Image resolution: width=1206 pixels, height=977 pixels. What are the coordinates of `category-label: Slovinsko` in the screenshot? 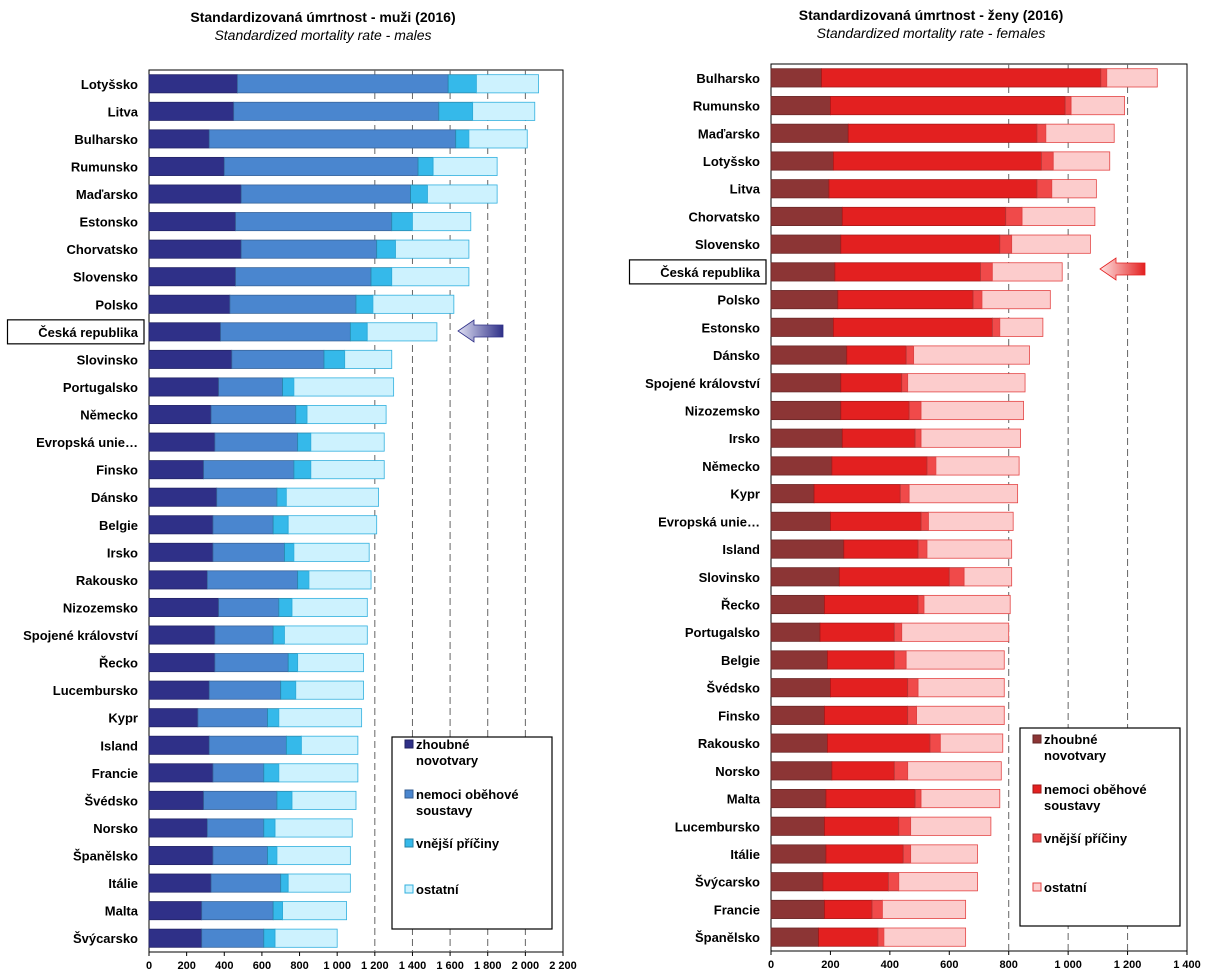 It's located at (729, 577).